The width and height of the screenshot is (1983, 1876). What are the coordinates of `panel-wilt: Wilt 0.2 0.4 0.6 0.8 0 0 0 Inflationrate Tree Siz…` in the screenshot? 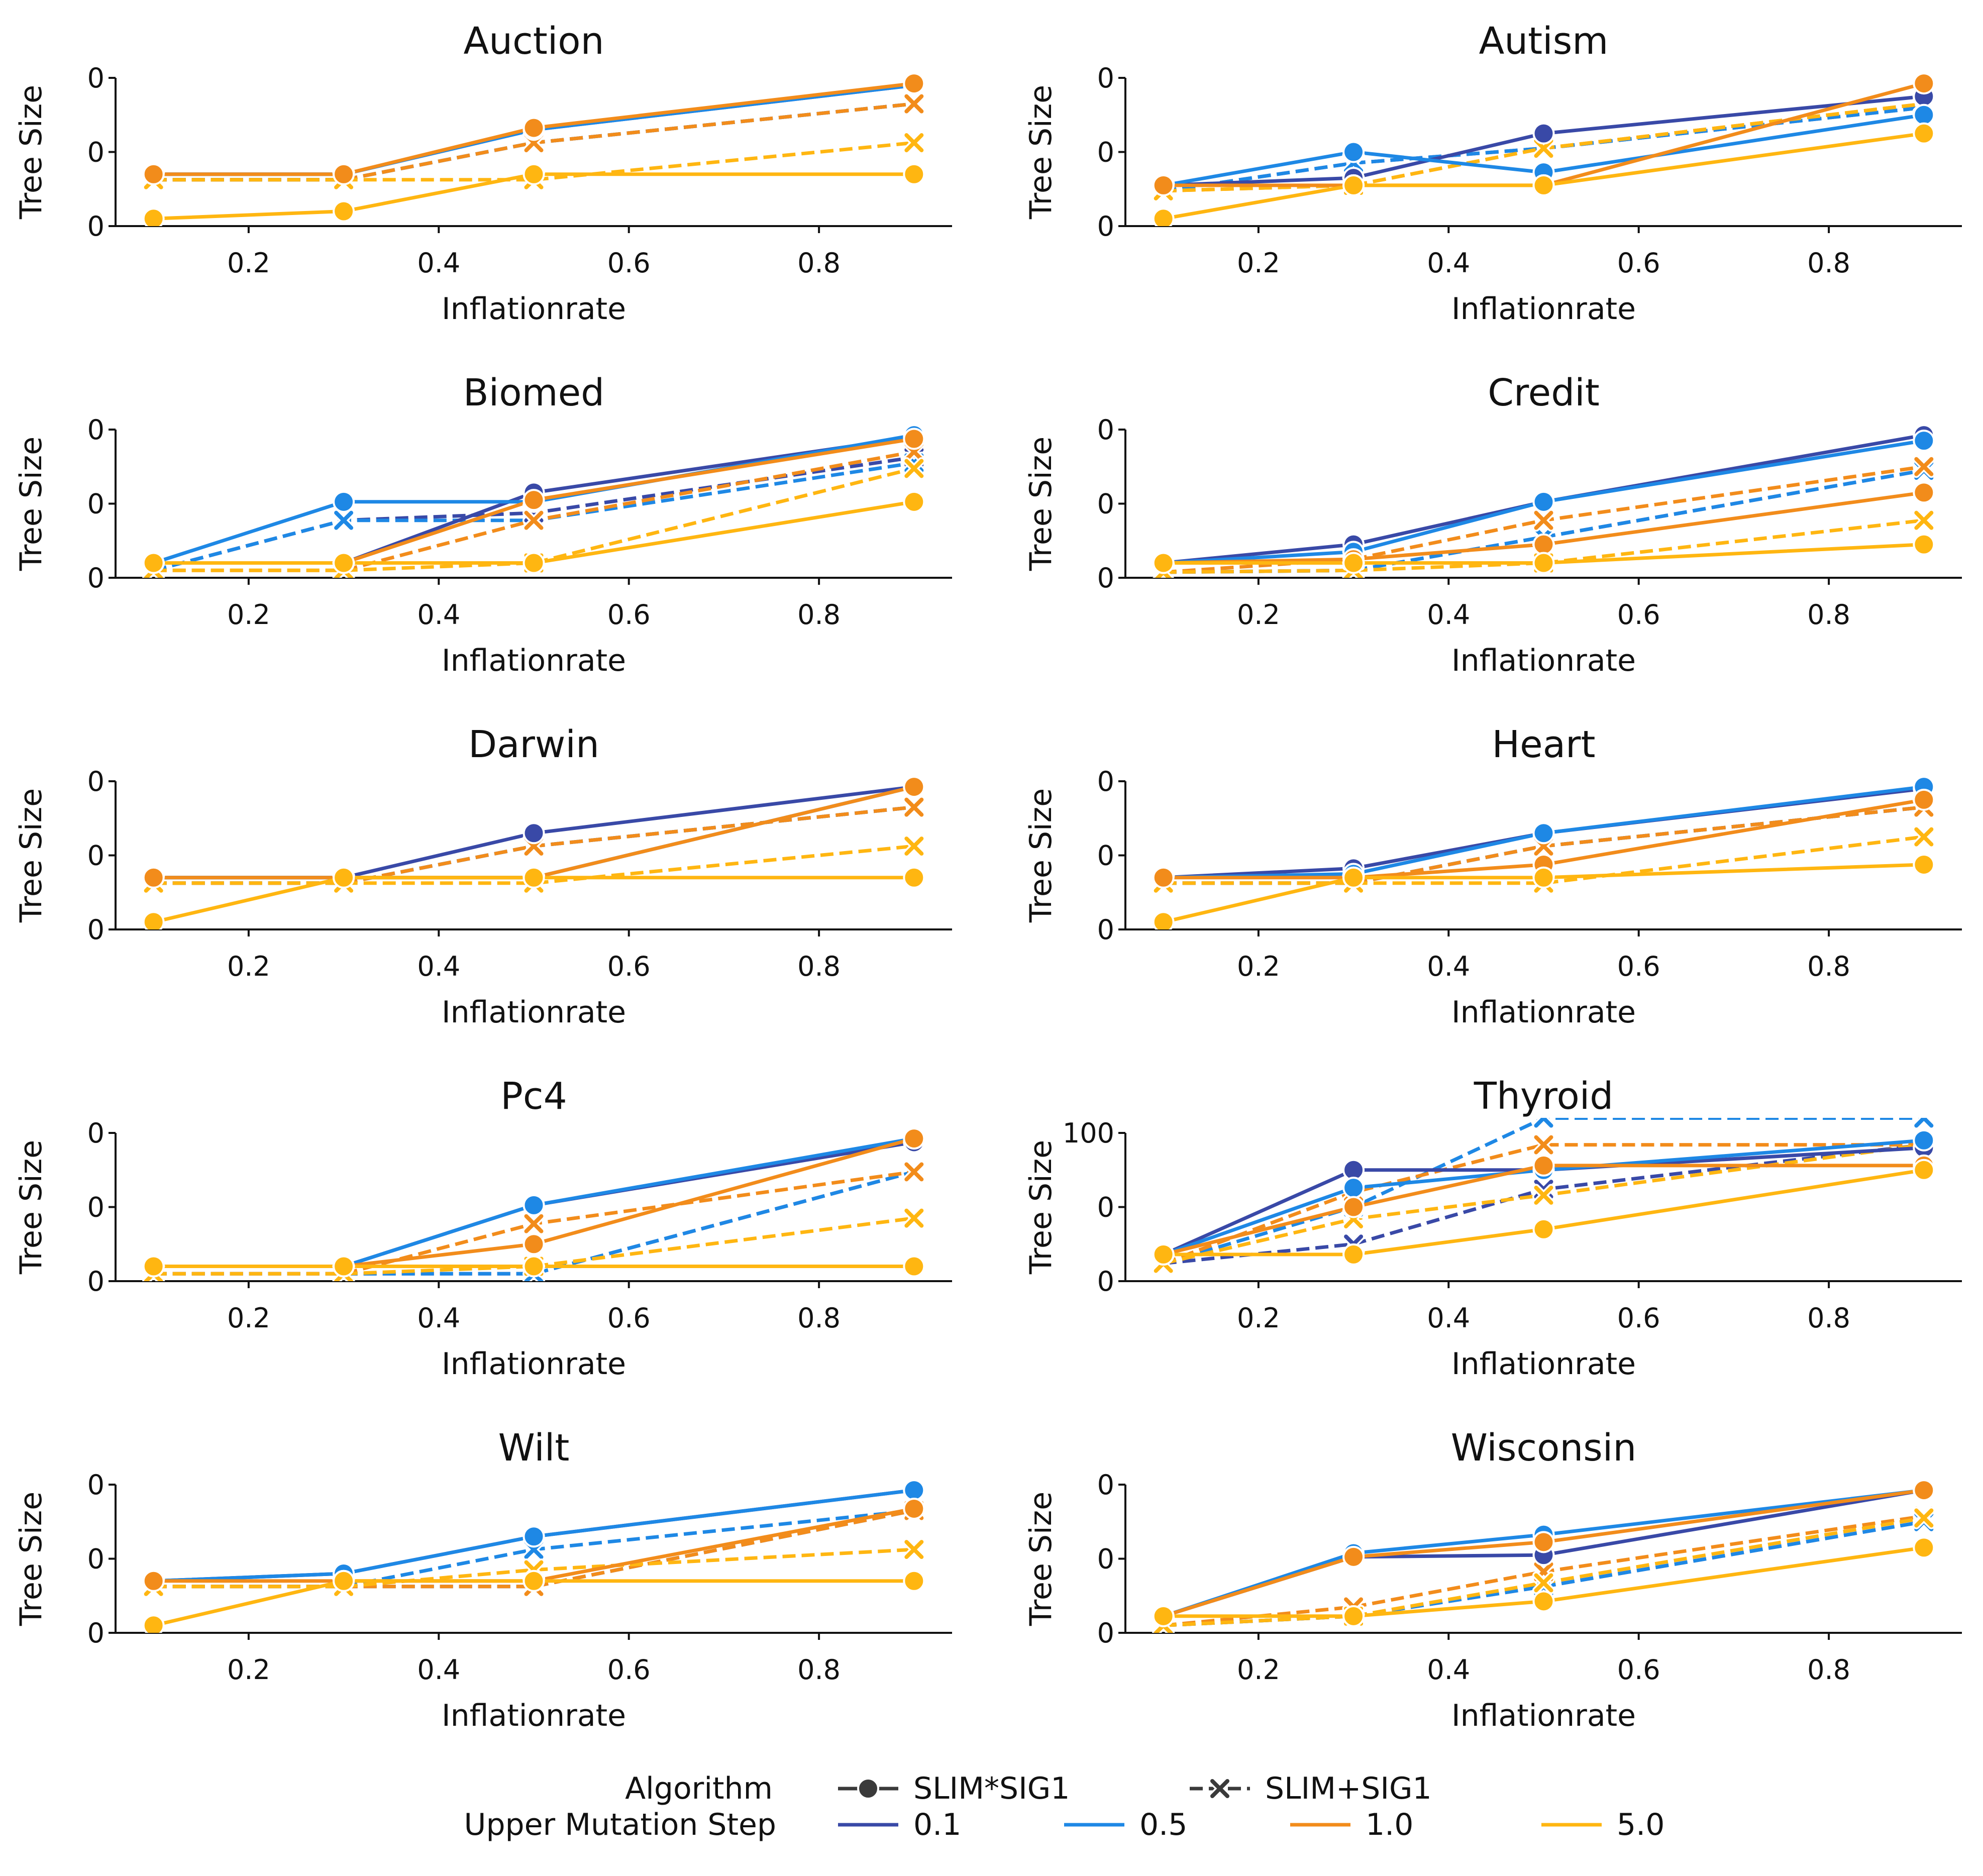 It's located at (483, 1579).